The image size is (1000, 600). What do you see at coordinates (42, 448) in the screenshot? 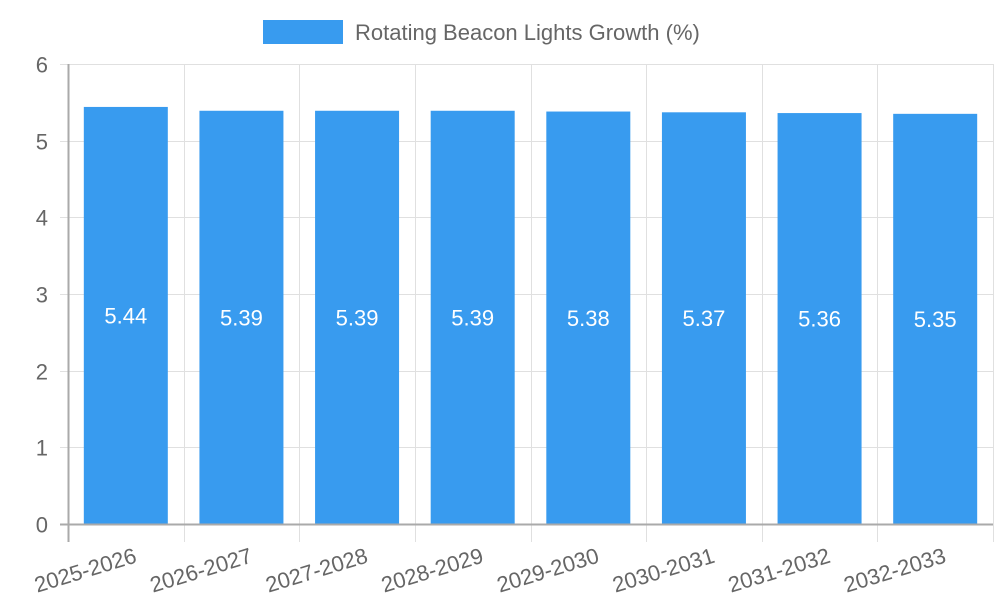
I see `y-tick-label: 1` at bounding box center [42, 448].